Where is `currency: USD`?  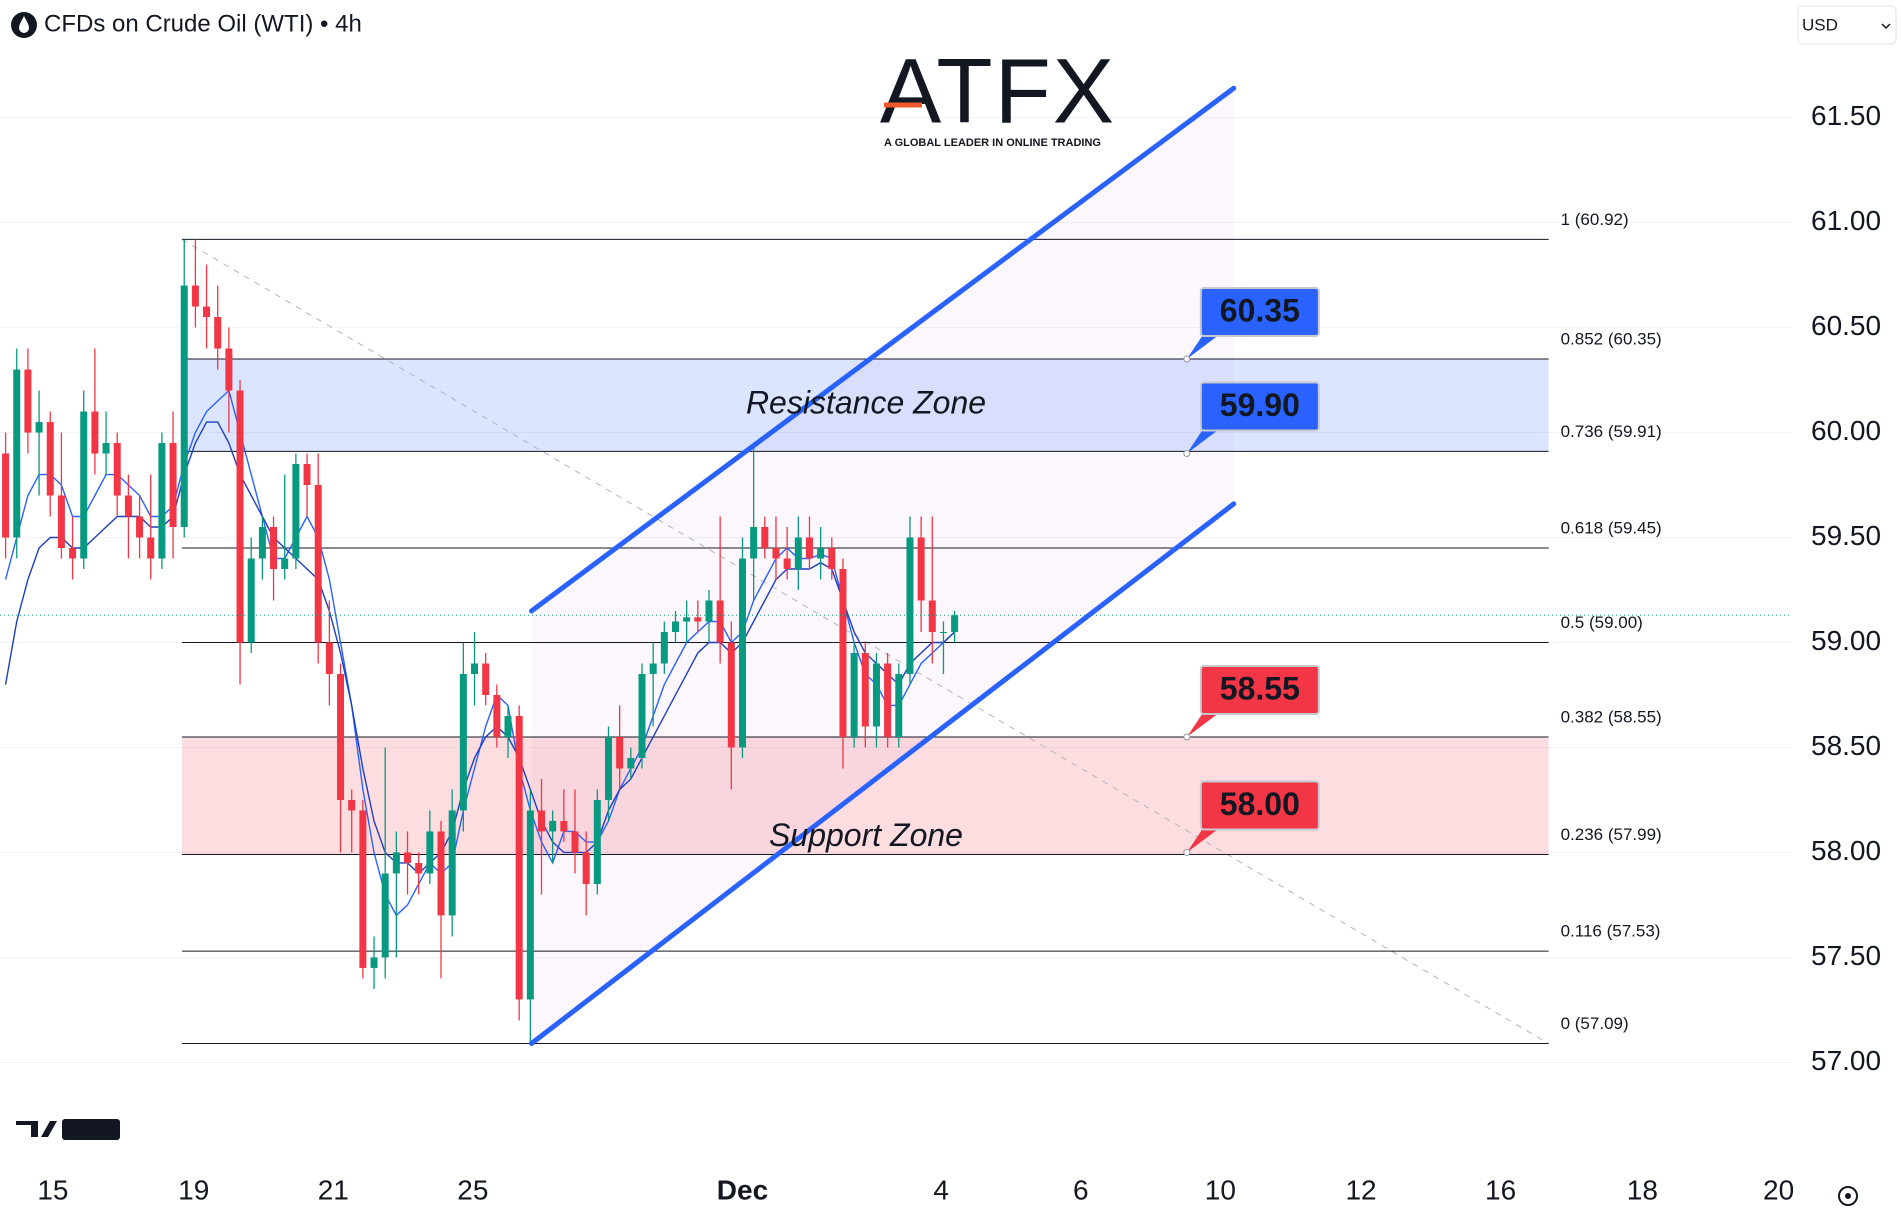
currency: USD is located at coordinates (1820, 24).